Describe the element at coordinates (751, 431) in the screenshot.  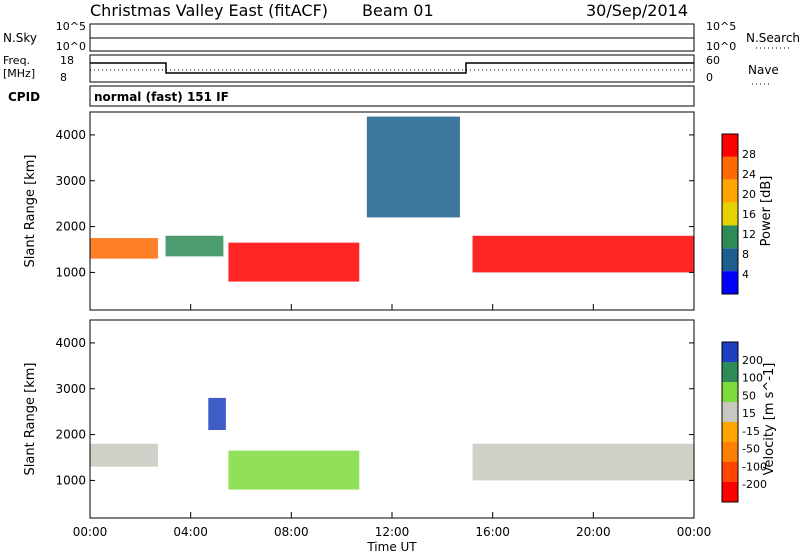
I see `colorbar-tick-label: -15` at that location.